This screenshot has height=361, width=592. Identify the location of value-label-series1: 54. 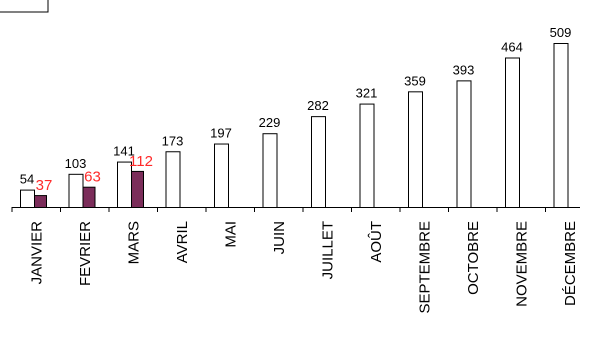
(27, 179).